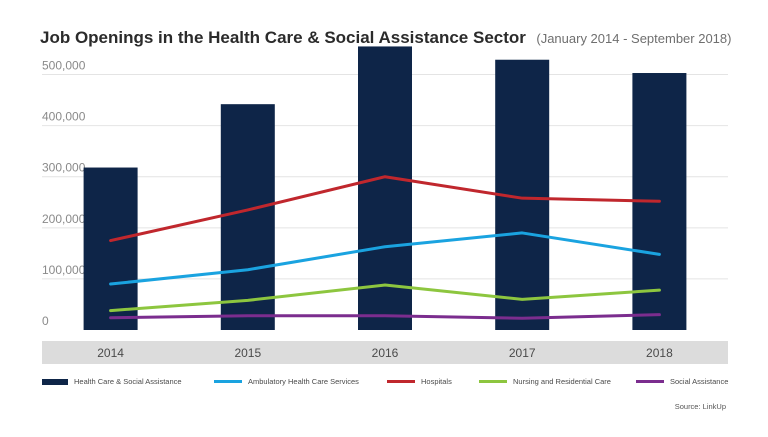  I want to click on y-axis-tick-labels: 0 100,000 200,000 300,000 400,000 500,000, so click(64, 193).